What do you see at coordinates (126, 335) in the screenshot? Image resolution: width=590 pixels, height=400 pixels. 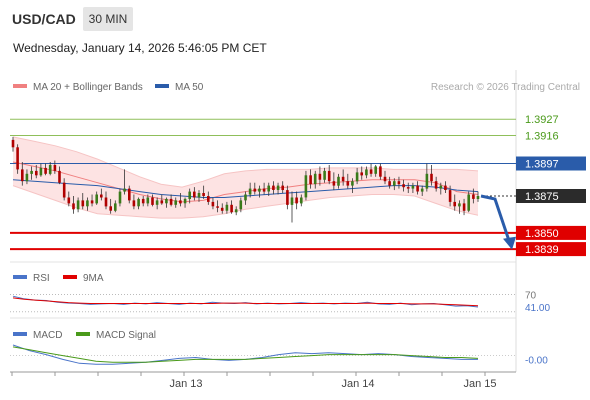 I see `macd-signal-legend-label: MACD Signal` at bounding box center [126, 335].